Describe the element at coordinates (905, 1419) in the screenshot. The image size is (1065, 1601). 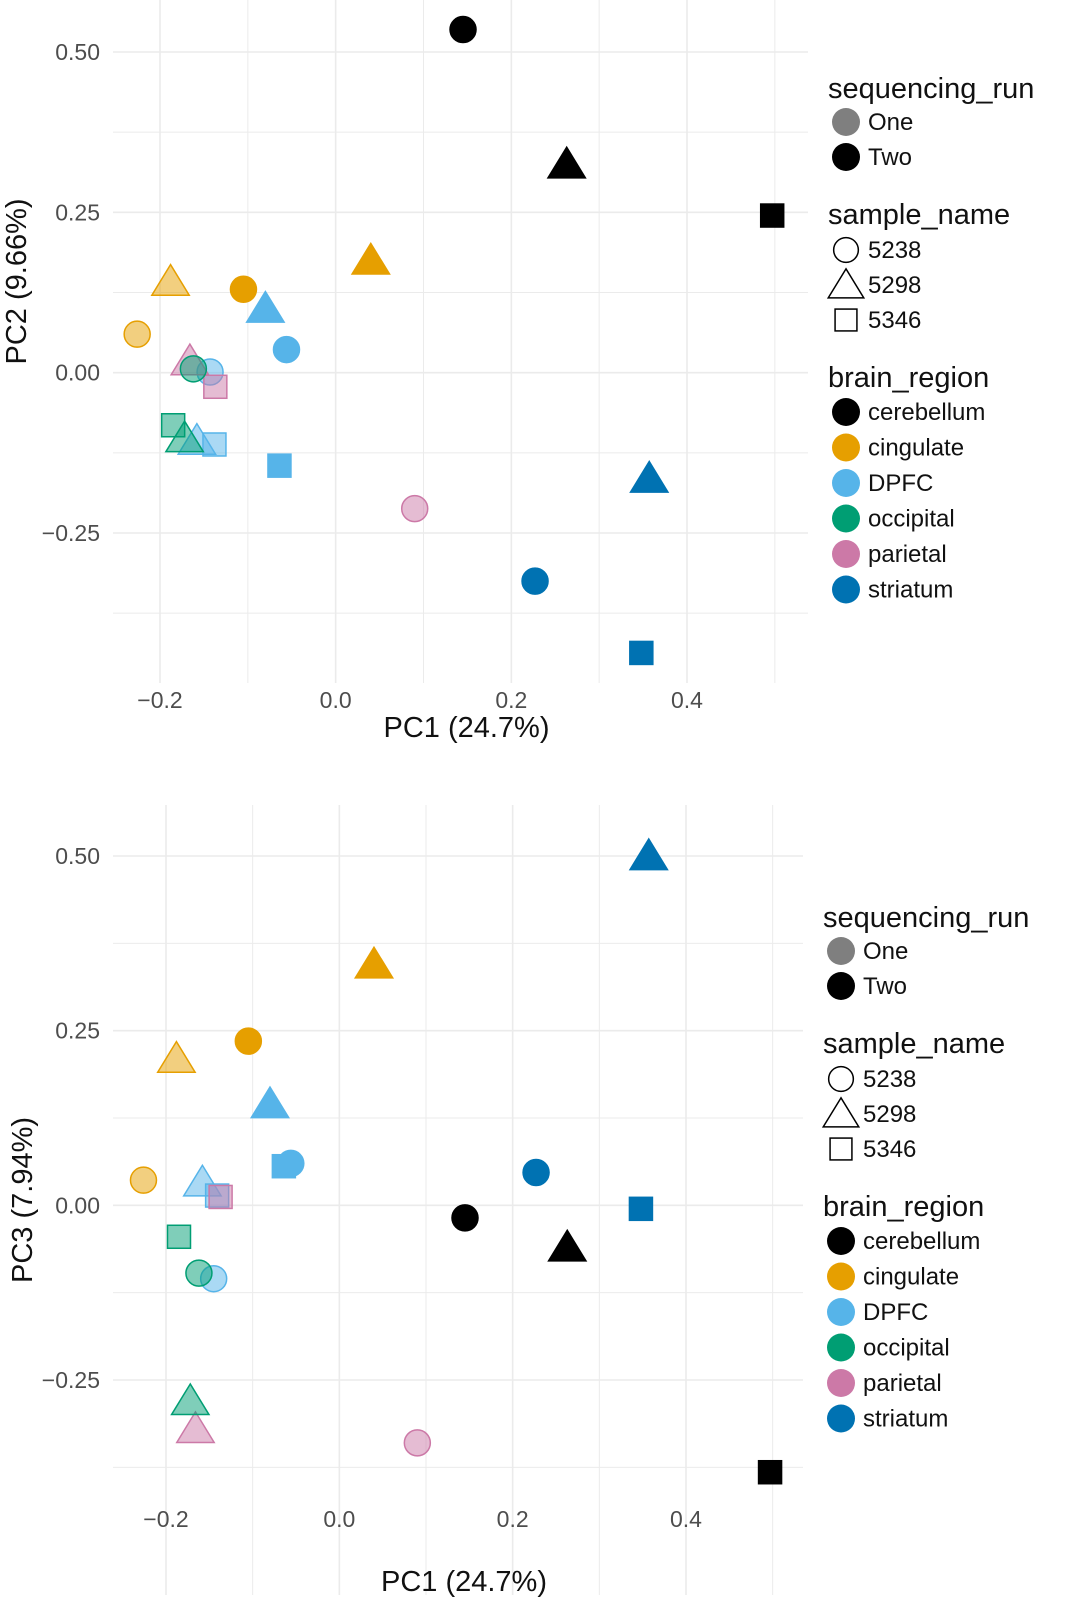
I see `legend-label-region: striatum` at that location.